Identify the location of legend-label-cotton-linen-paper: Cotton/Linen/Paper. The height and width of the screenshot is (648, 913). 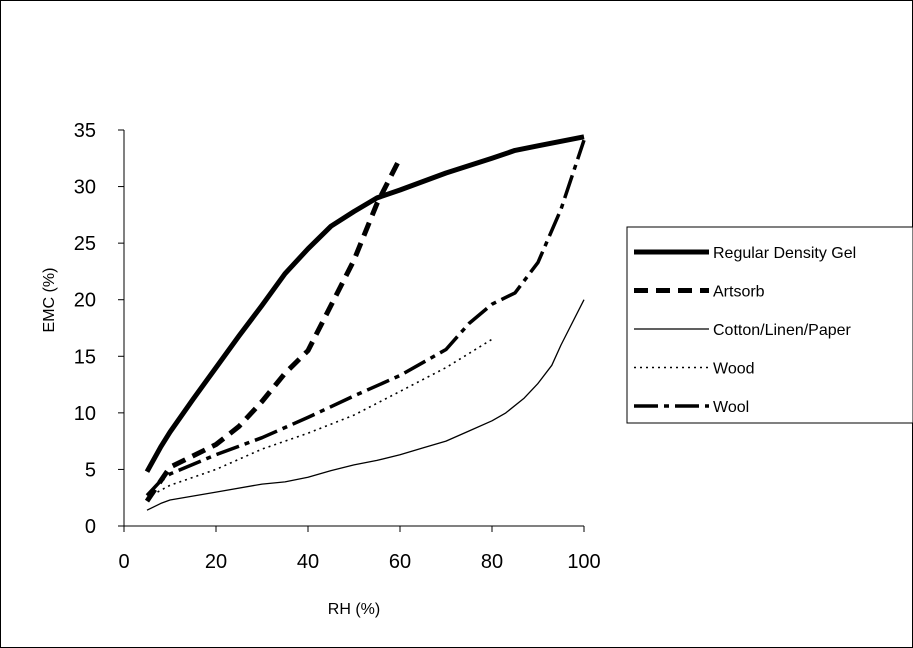
(782, 330).